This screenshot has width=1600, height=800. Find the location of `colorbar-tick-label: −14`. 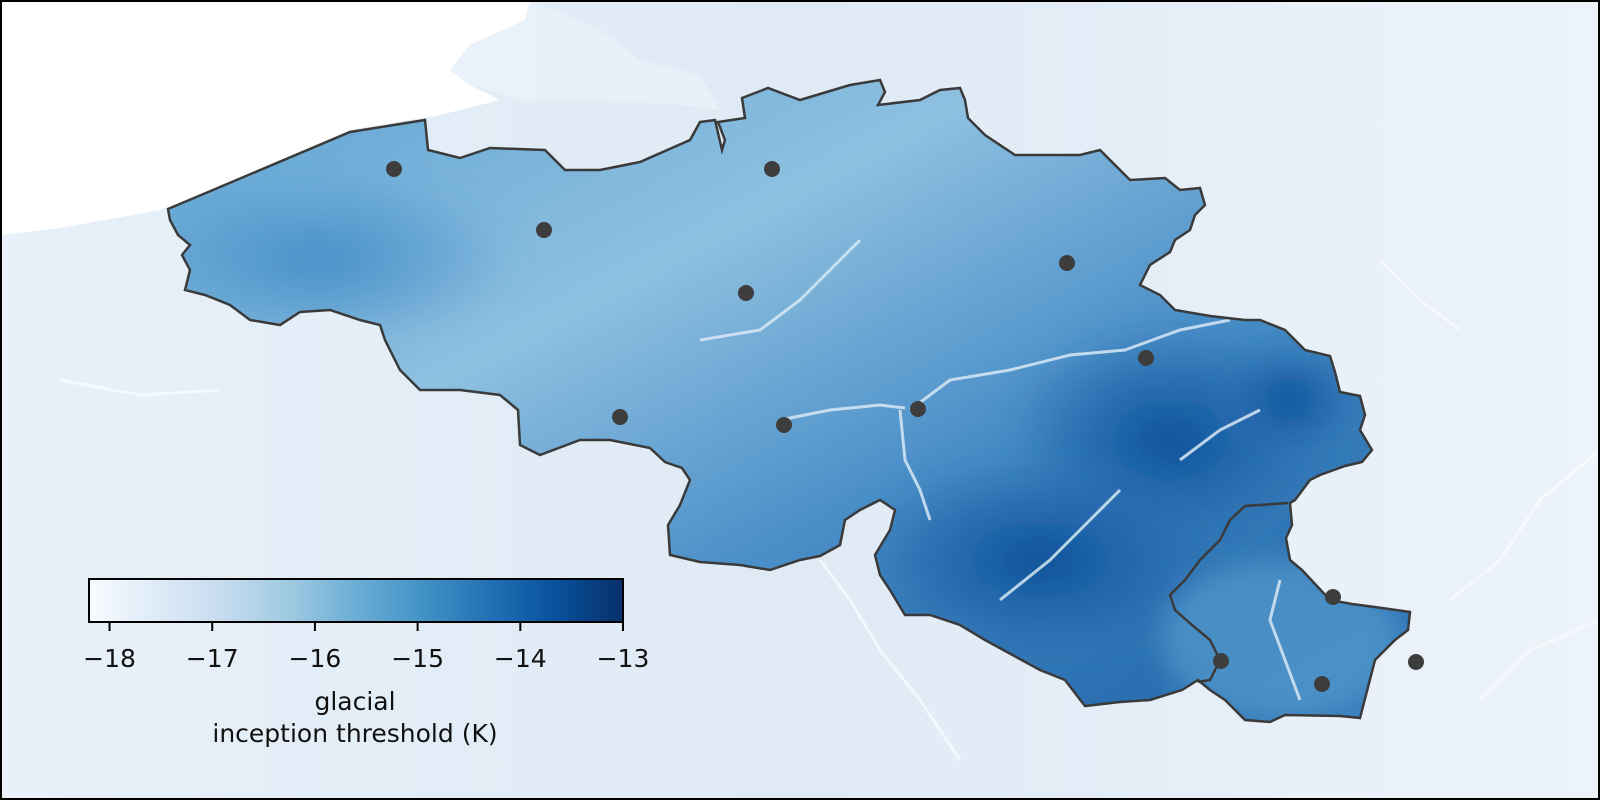

colorbar-tick-label: −14 is located at coordinates (520, 658).